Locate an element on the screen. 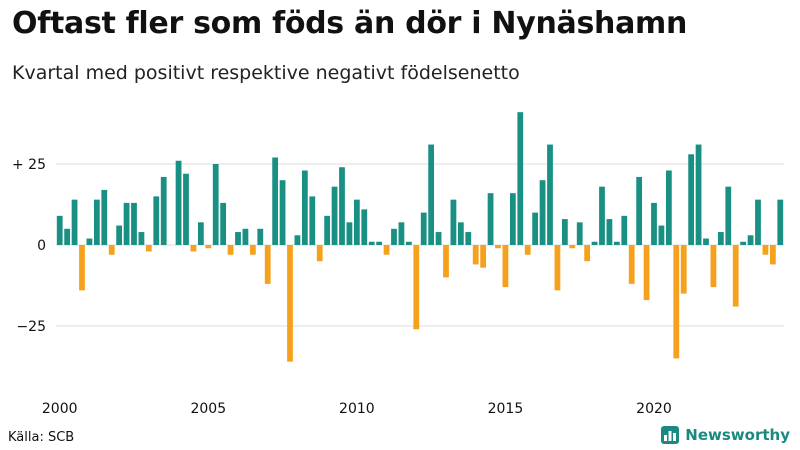 This screenshot has height=450, width=800. brand-logo: Newsworthy is located at coordinates (725, 435).